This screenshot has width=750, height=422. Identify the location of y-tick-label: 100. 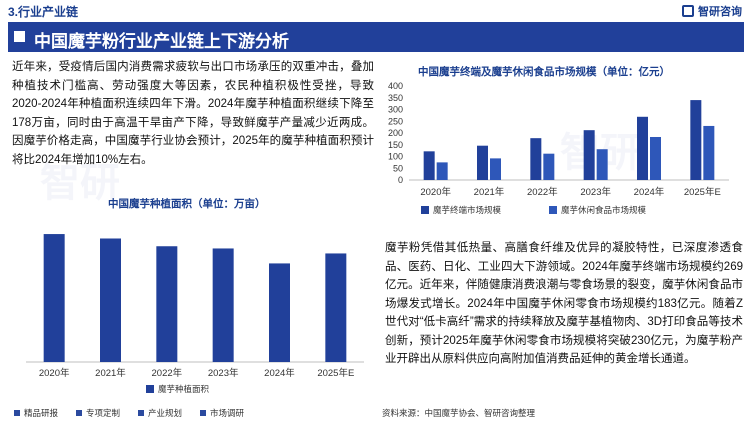
(395, 157).